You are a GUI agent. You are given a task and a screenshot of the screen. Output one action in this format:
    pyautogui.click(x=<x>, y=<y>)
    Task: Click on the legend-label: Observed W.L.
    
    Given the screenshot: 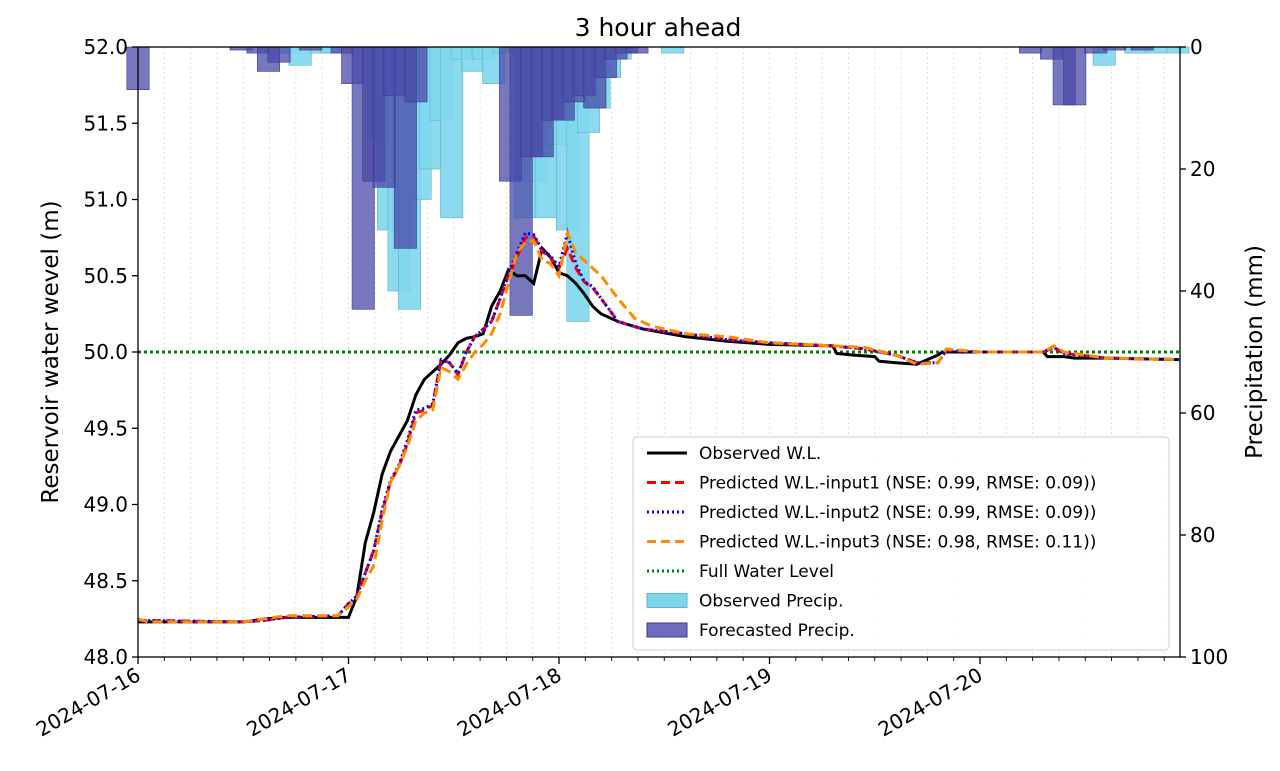 What is the action you would take?
    pyautogui.click(x=760, y=454)
    